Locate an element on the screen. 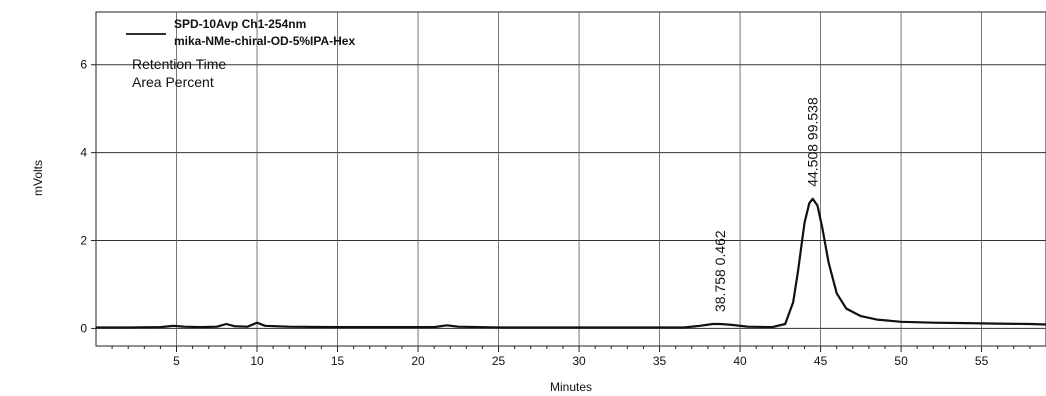 The width and height of the screenshot is (1046, 396). annotation-area-percent: Area Percent is located at coordinates (173, 82).